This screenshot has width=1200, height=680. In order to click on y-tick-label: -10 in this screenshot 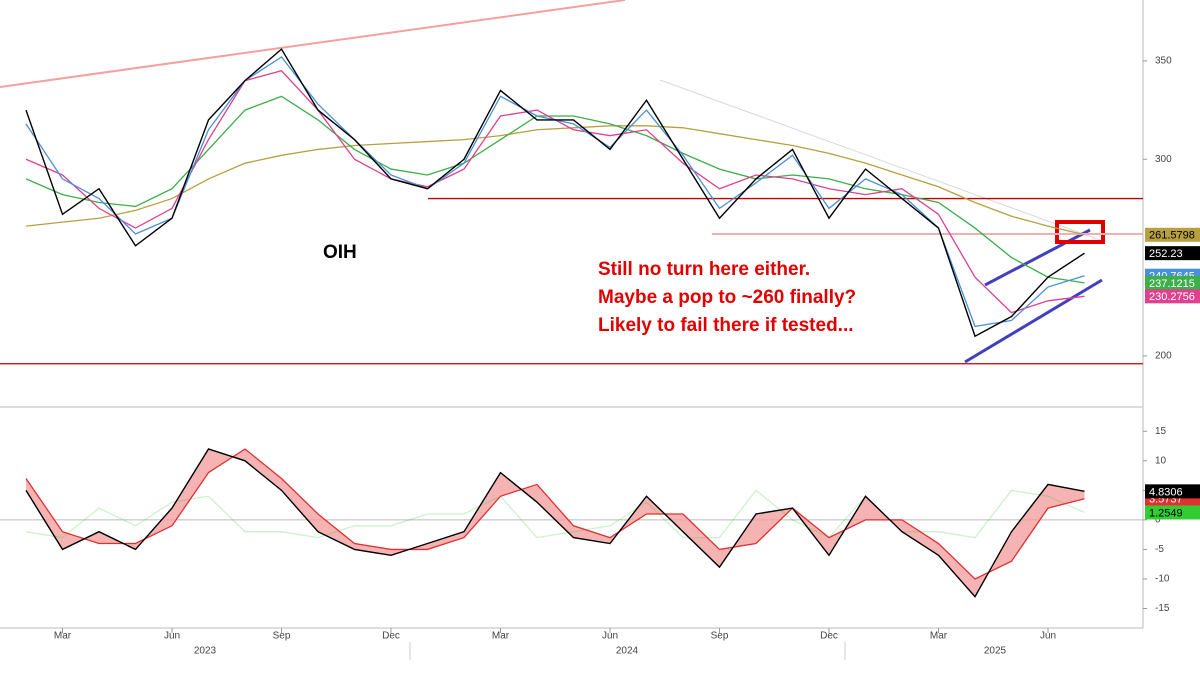, I will do `click(1162, 579)`.